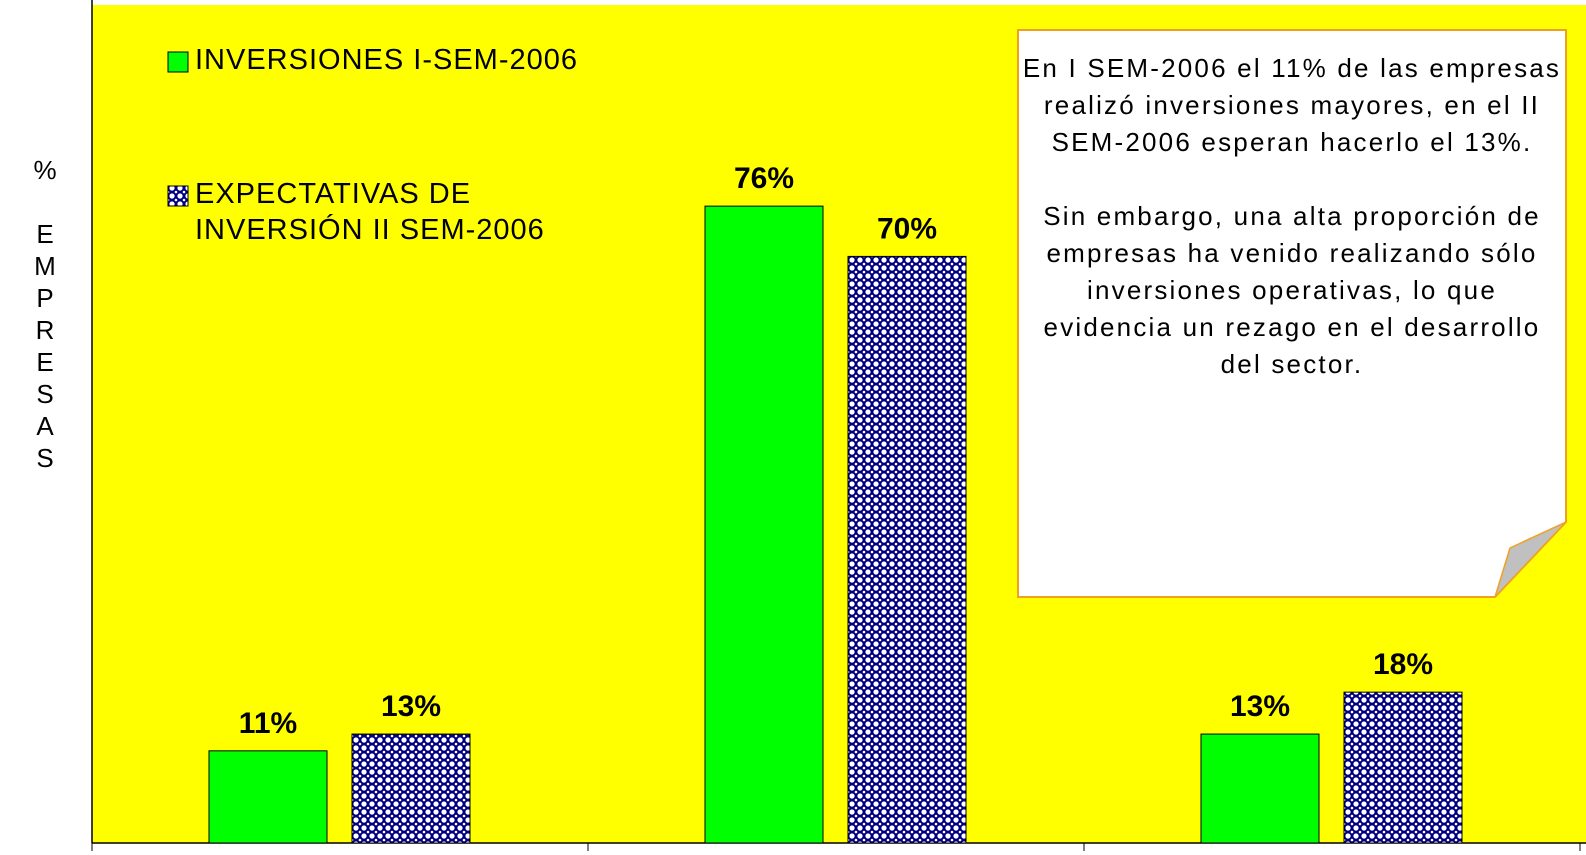  Describe the element at coordinates (1530, 559) in the screenshot. I see `callout-fold` at that location.